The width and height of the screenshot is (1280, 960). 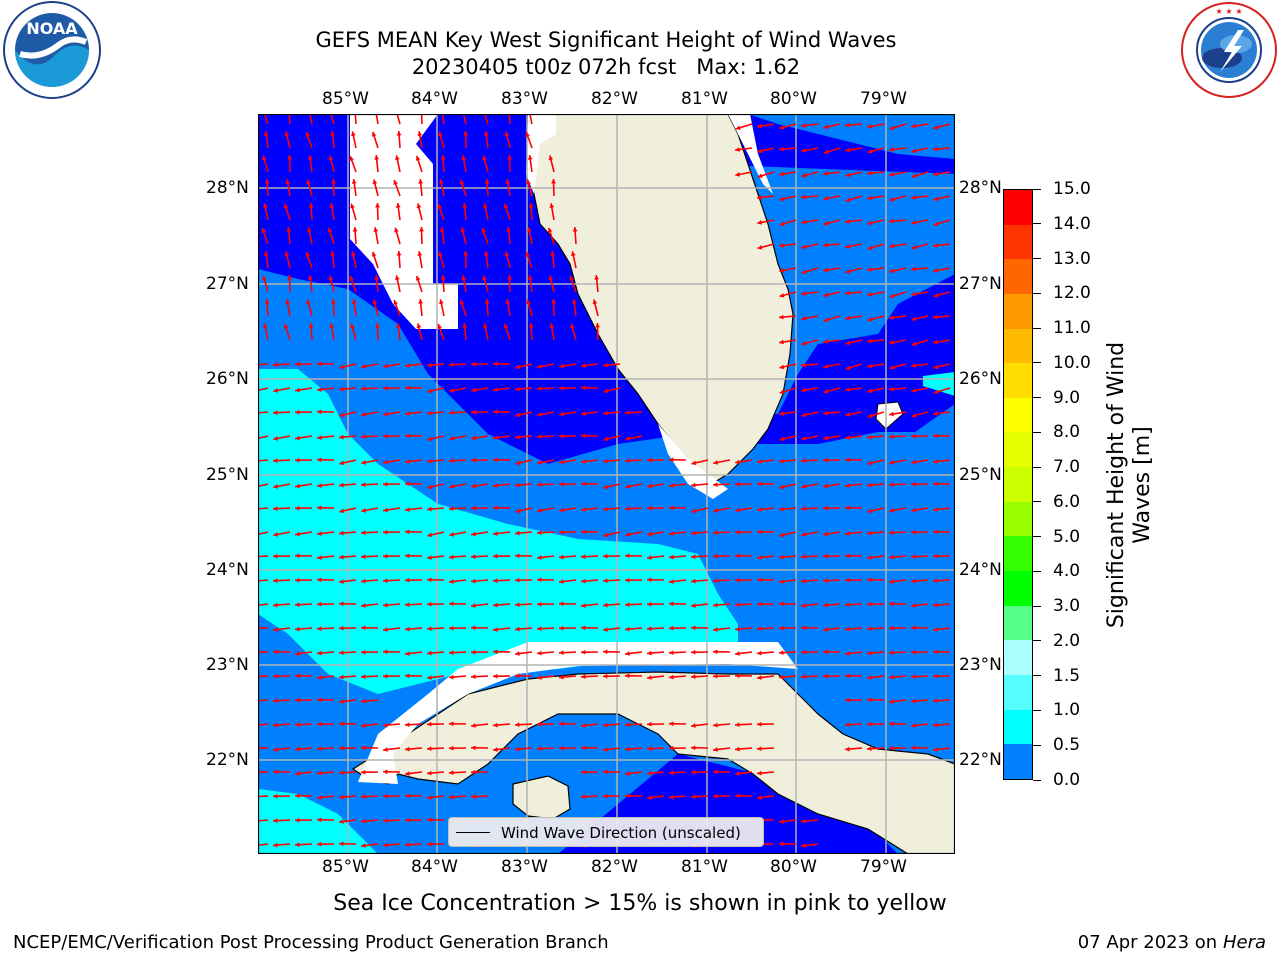 What do you see at coordinates (52, 28) in the screenshot?
I see `noaa-logo-text: NOAA` at bounding box center [52, 28].